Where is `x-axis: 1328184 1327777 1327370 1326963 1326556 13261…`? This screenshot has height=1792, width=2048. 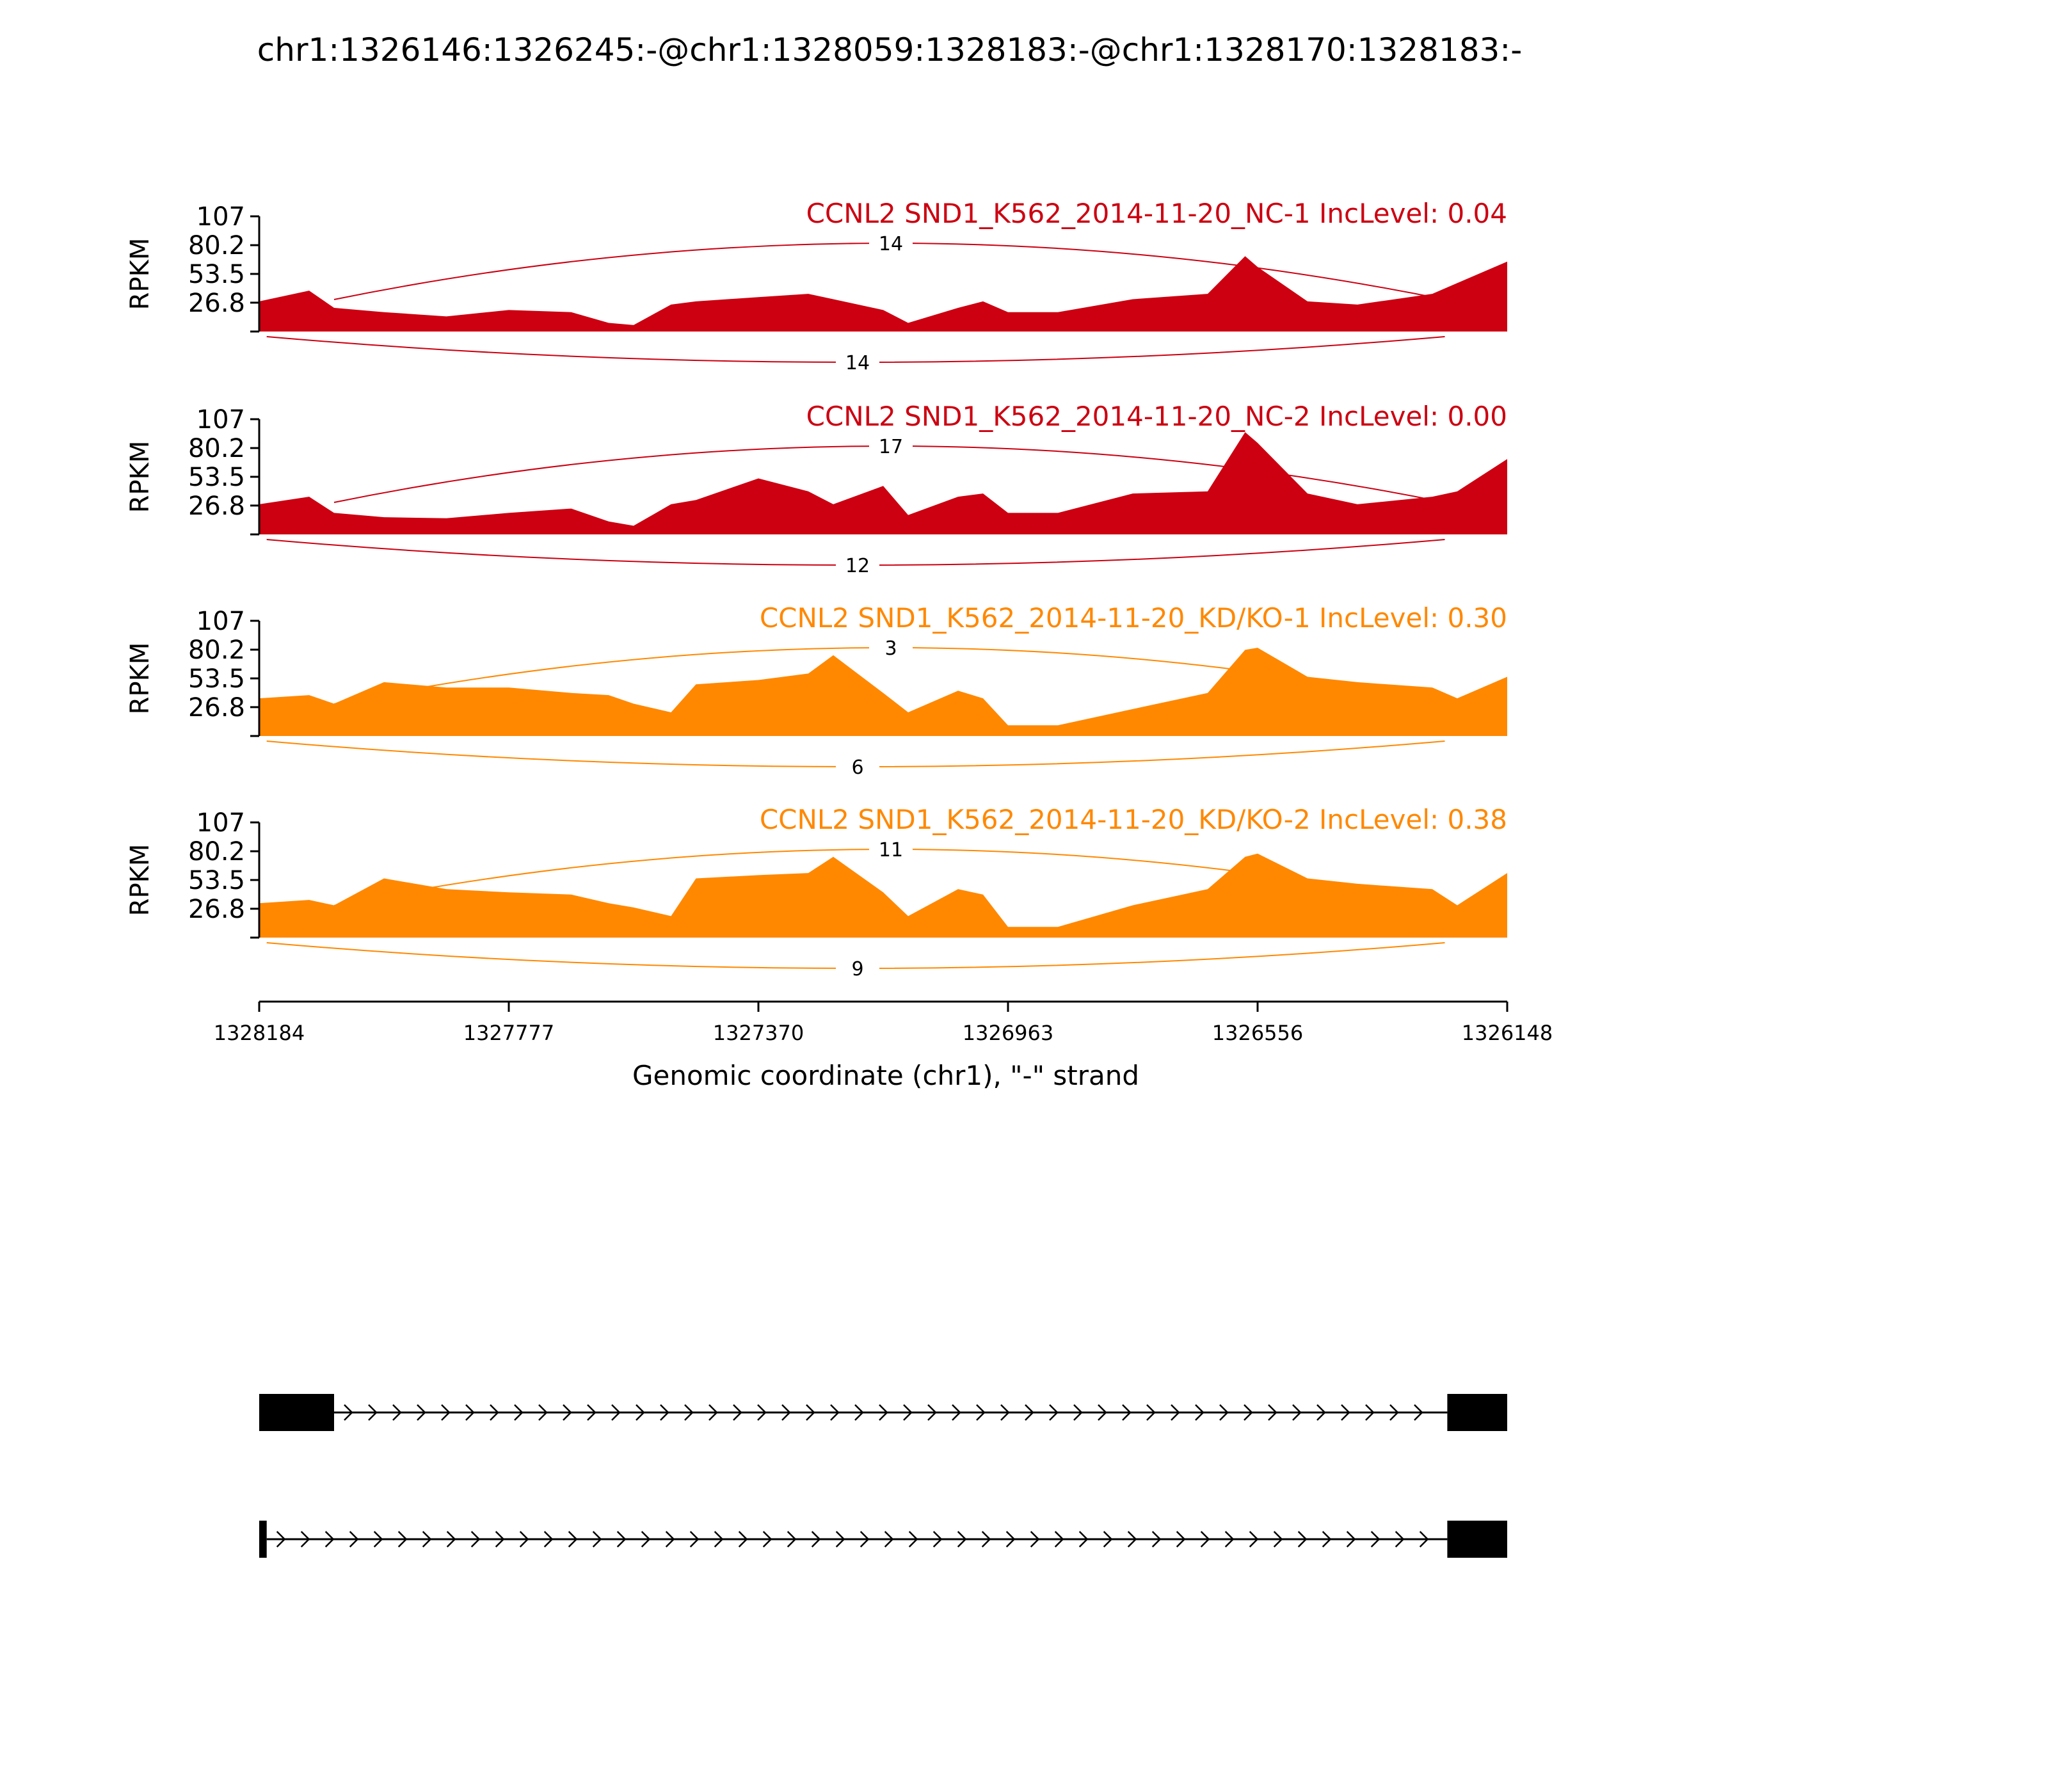
x-axis: 1328184 1327777 1327370 1326963 1326556 13261… is located at coordinates (883, 1022).